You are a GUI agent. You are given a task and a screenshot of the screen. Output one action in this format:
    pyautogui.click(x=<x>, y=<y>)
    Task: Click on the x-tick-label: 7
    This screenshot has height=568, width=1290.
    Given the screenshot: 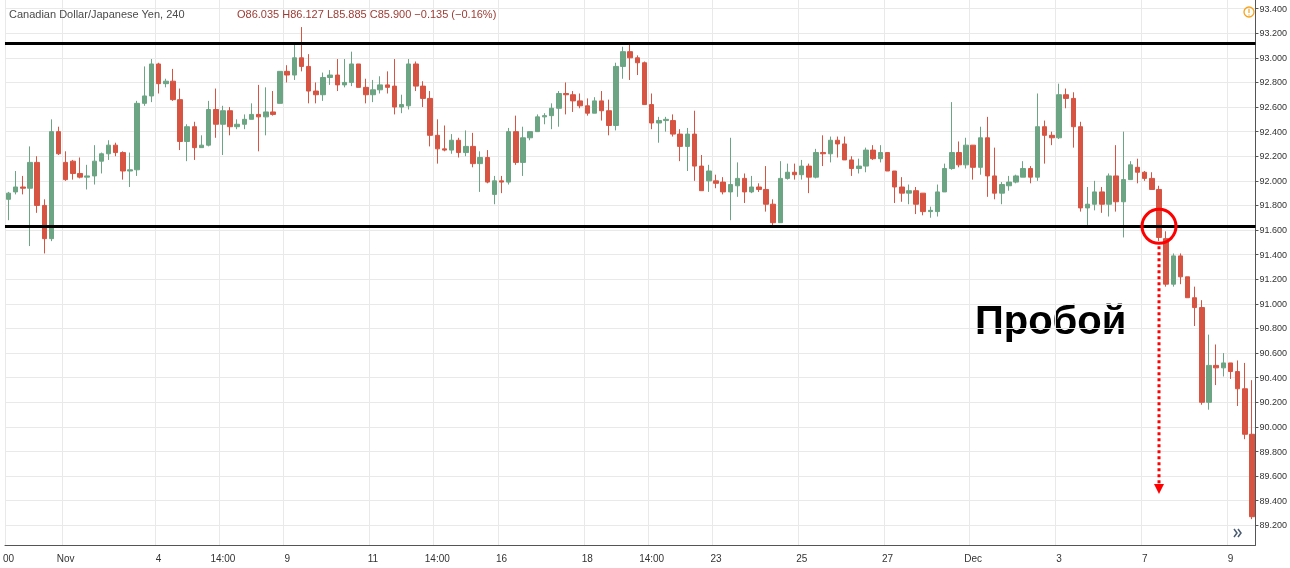 What is the action you would take?
    pyautogui.click(x=1144, y=558)
    